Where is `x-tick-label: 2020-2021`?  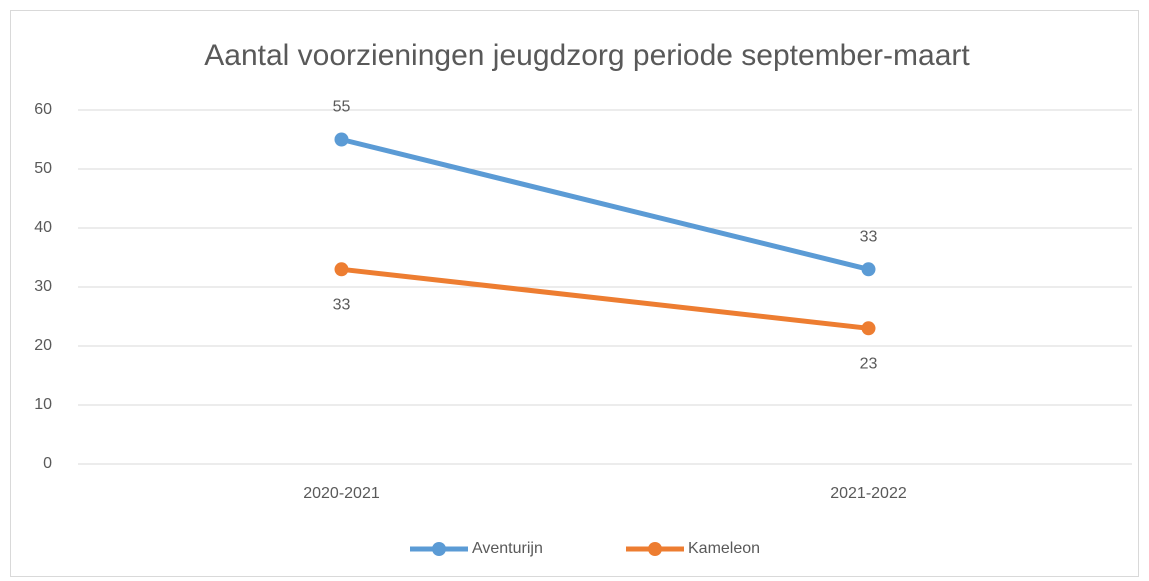 x-tick-label: 2020-2021 is located at coordinates (341, 493).